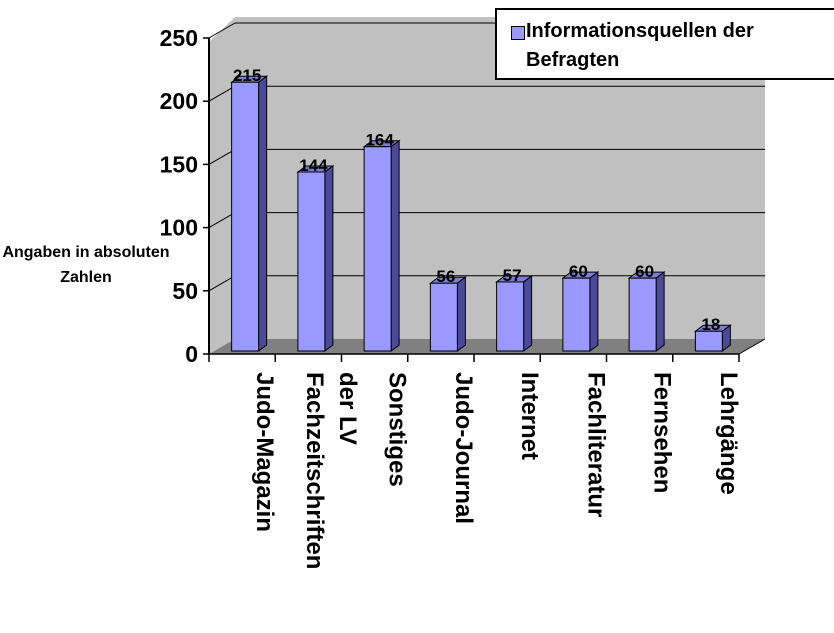  What do you see at coordinates (512, 275) in the screenshot?
I see `data-label: 57` at bounding box center [512, 275].